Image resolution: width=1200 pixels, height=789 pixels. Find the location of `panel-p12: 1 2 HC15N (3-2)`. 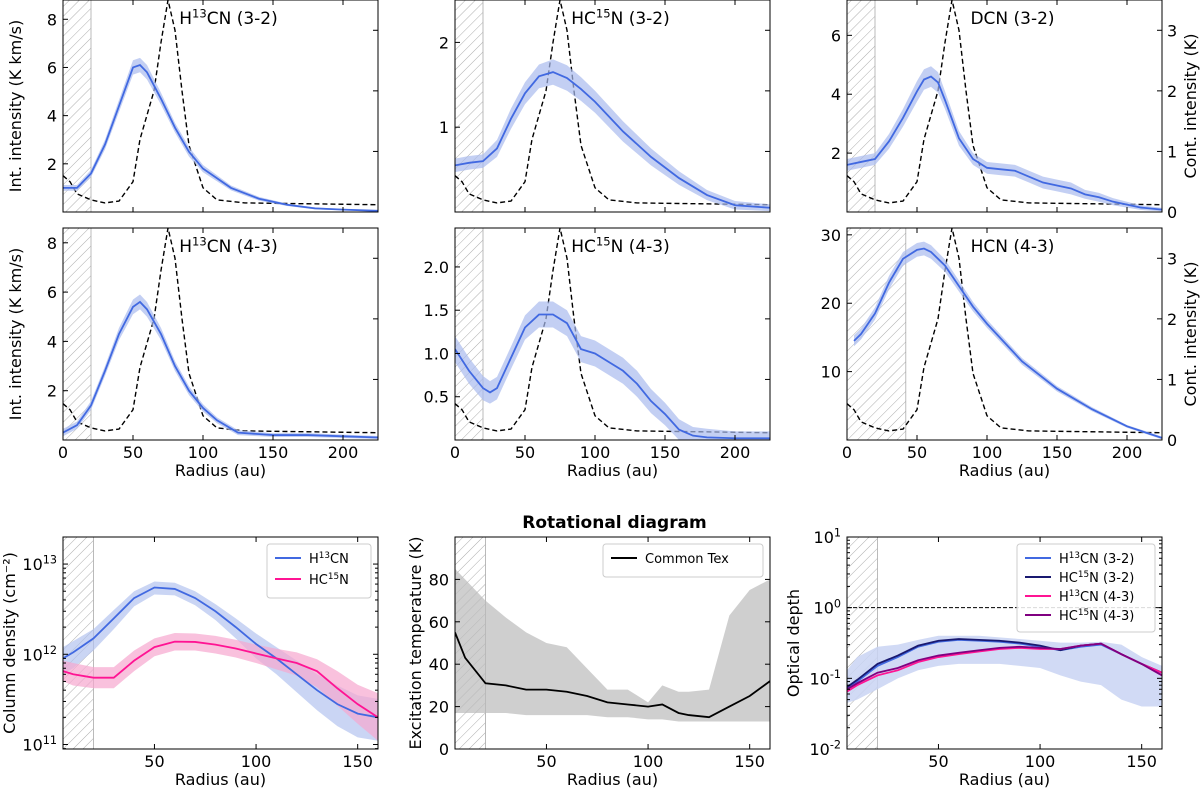

panel-p12: 1 2 HC15N (3-2) is located at coordinates (605, 106).